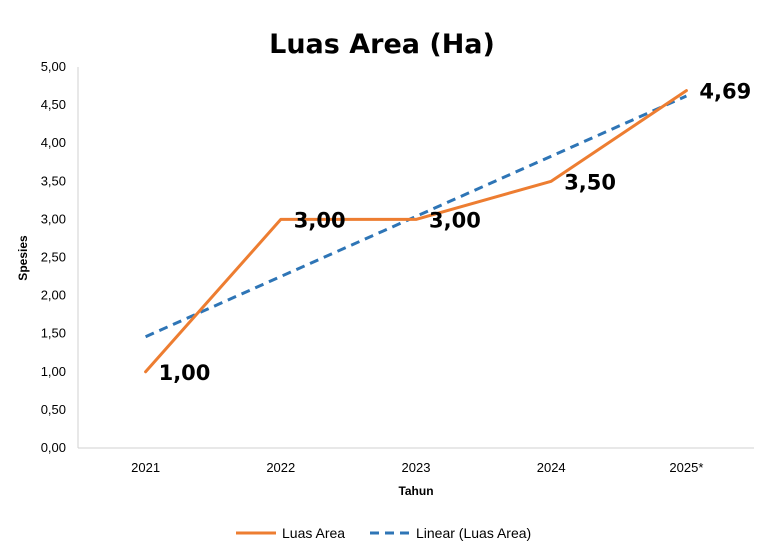 This screenshot has width=768, height=550. I want to click on data-label: 3,50, so click(590, 182).